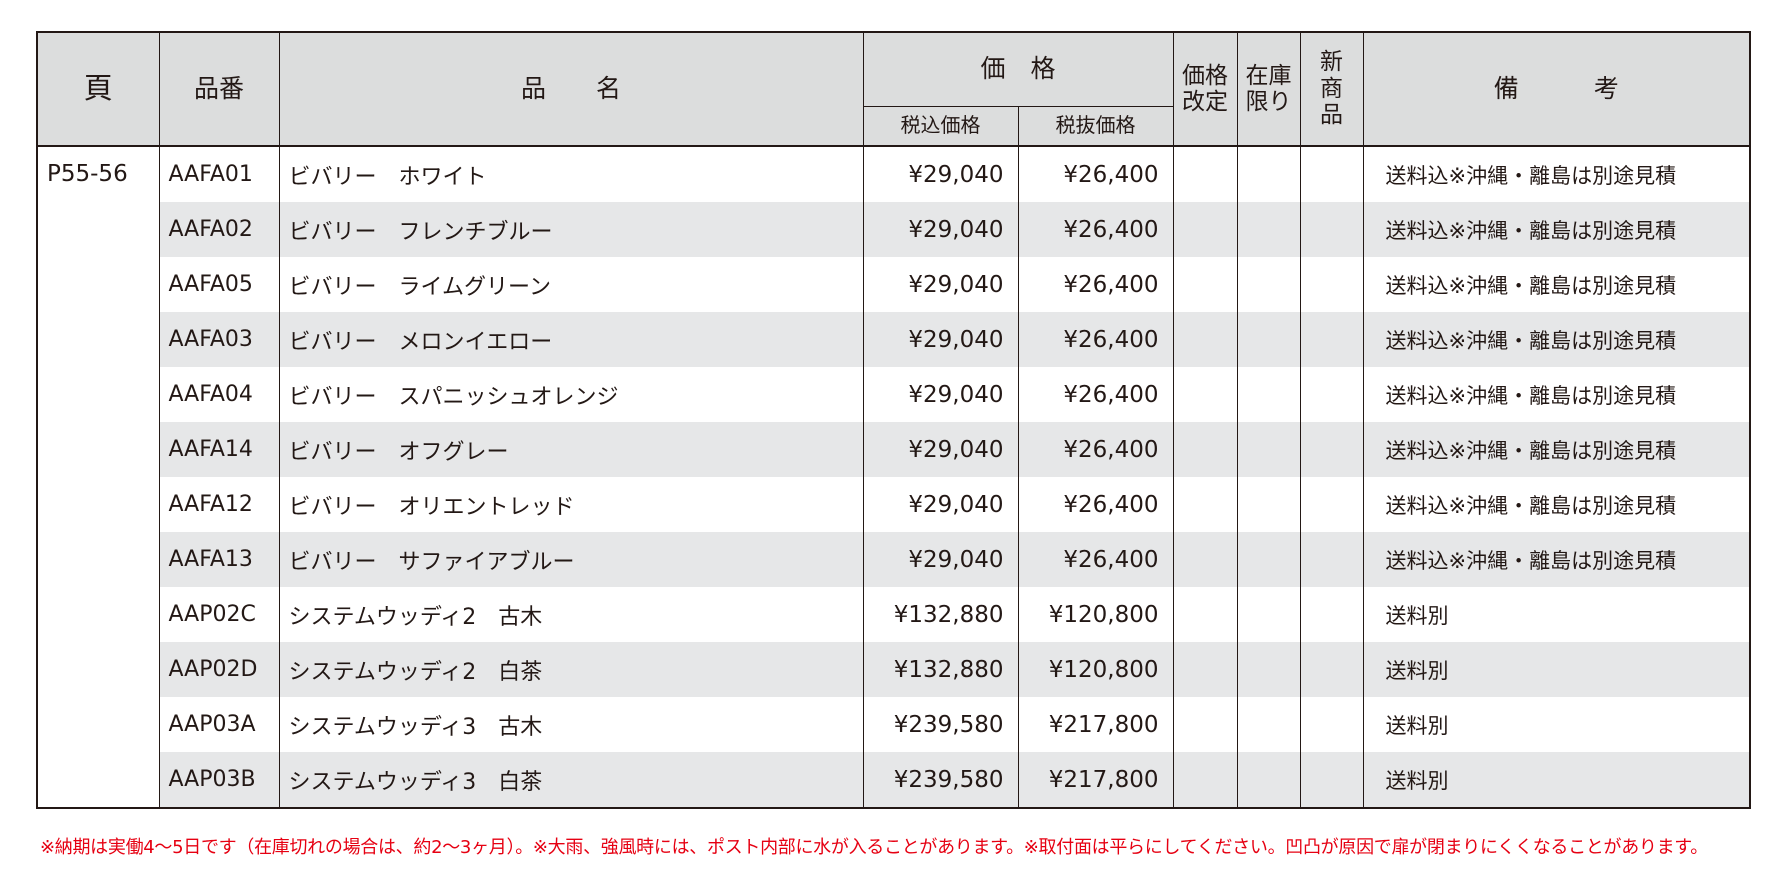 The width and height of the screenshot is (1784, 878). Describe the element at coordinates (571, 504) in the screenshot. I see `product-name-cell: ビバリー オリエントレッド` at that location.